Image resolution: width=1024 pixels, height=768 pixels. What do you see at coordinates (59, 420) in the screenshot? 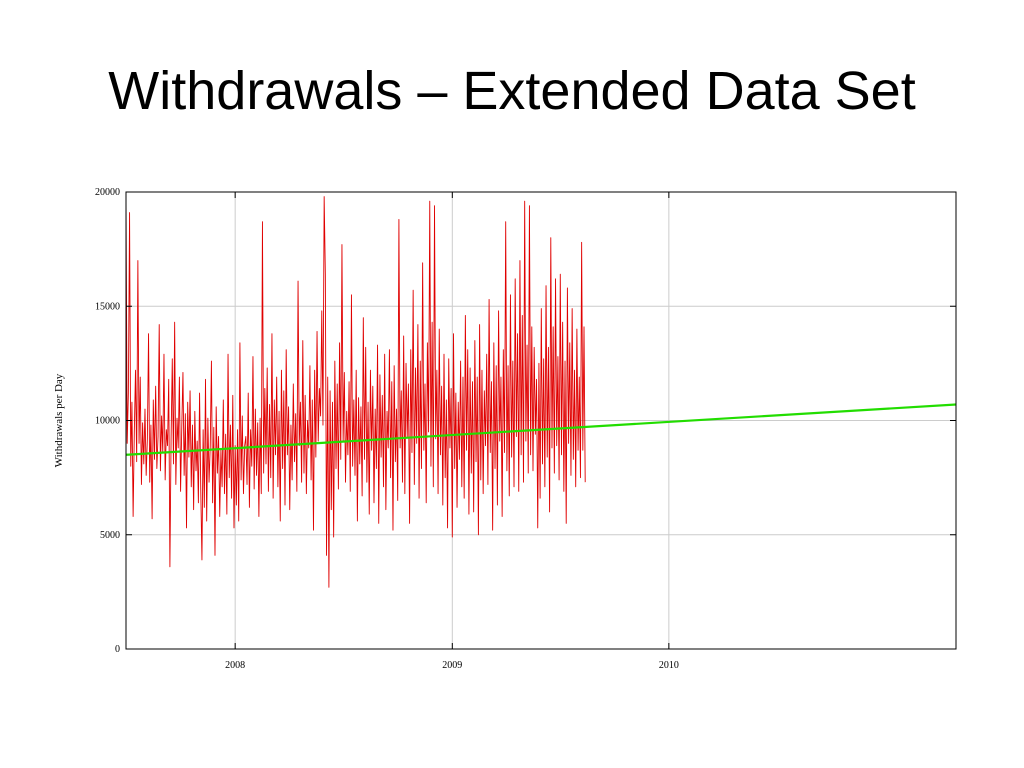
I see `y-axis-title: Withdrawals per Day` at bounding box center [59, 420].